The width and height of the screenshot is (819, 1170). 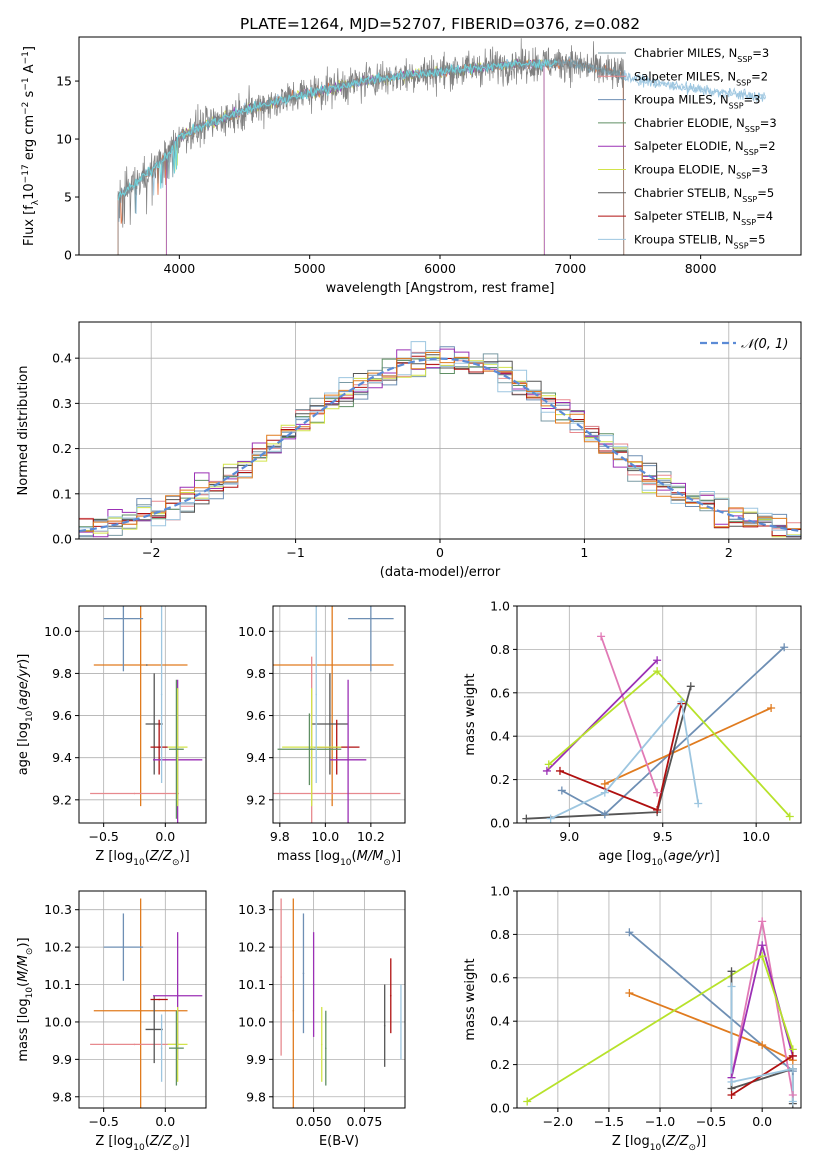 I want to click on x-tick-label: 8000, so click(x=701, y=268).